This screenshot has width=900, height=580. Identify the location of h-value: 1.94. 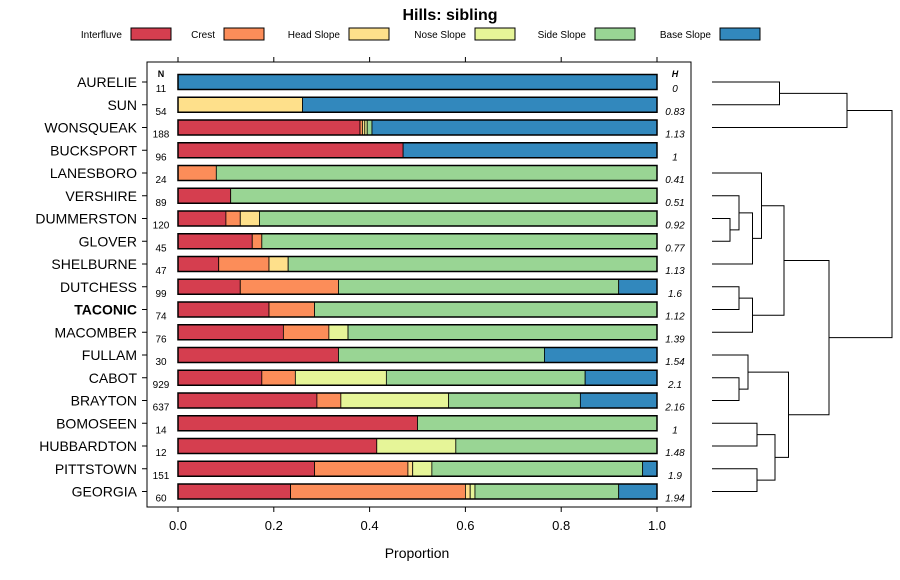
(675, 499).